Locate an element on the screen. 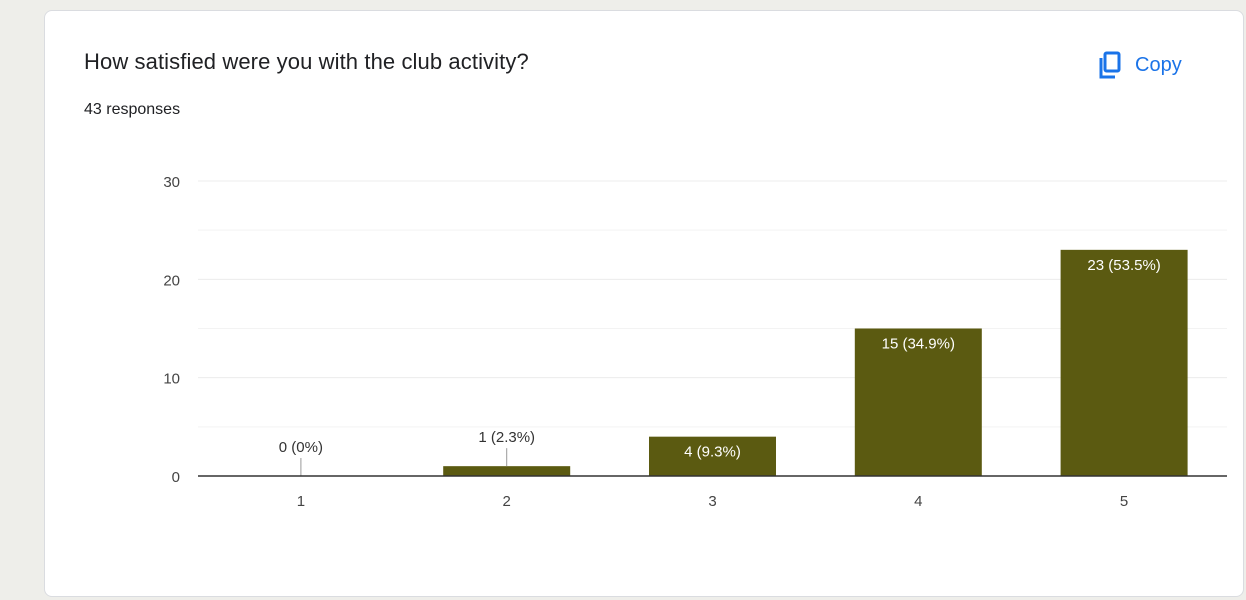 The width and height of the screenshot is (1246, 600). data-label: 4 (9.3%) is located at coordinates (712, 452).